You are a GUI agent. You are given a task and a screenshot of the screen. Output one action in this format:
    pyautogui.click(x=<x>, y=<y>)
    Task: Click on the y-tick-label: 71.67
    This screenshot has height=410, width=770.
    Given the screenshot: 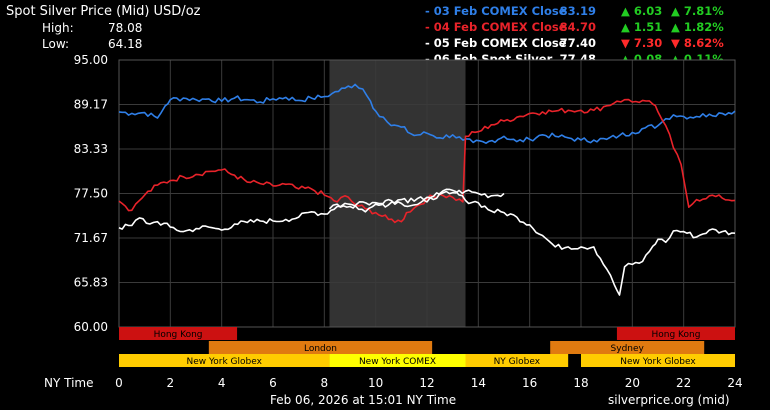 What is the action you would take?
    pyautogui.click(x=91, y=238)
    